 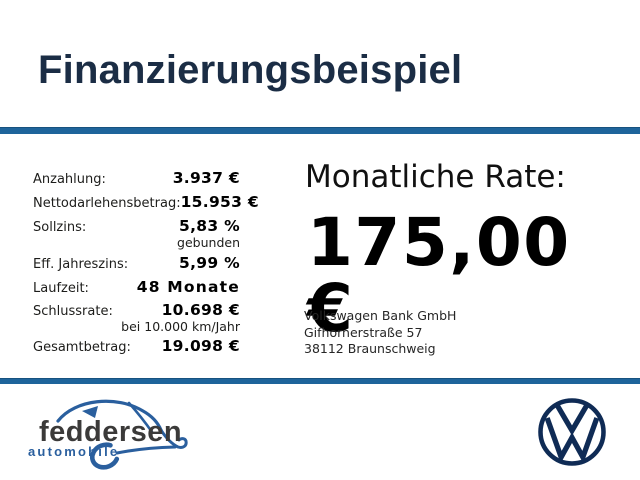 I want to click on finance-row-label: Sollzins:, so click(x=60, y=227).